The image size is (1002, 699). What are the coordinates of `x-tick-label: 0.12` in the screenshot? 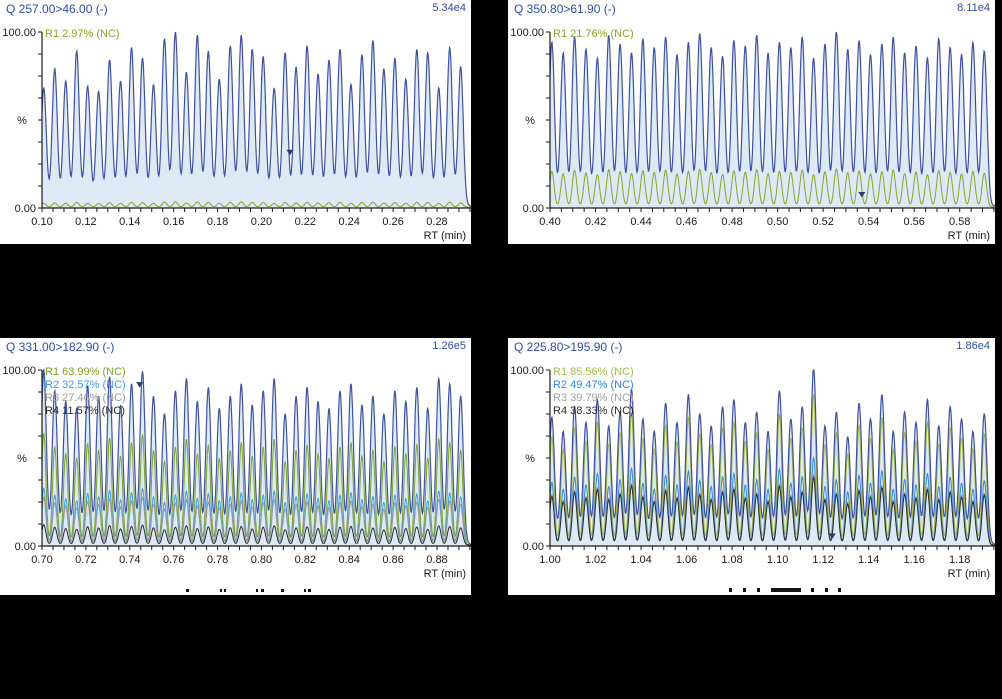 It's located at (85, 222).